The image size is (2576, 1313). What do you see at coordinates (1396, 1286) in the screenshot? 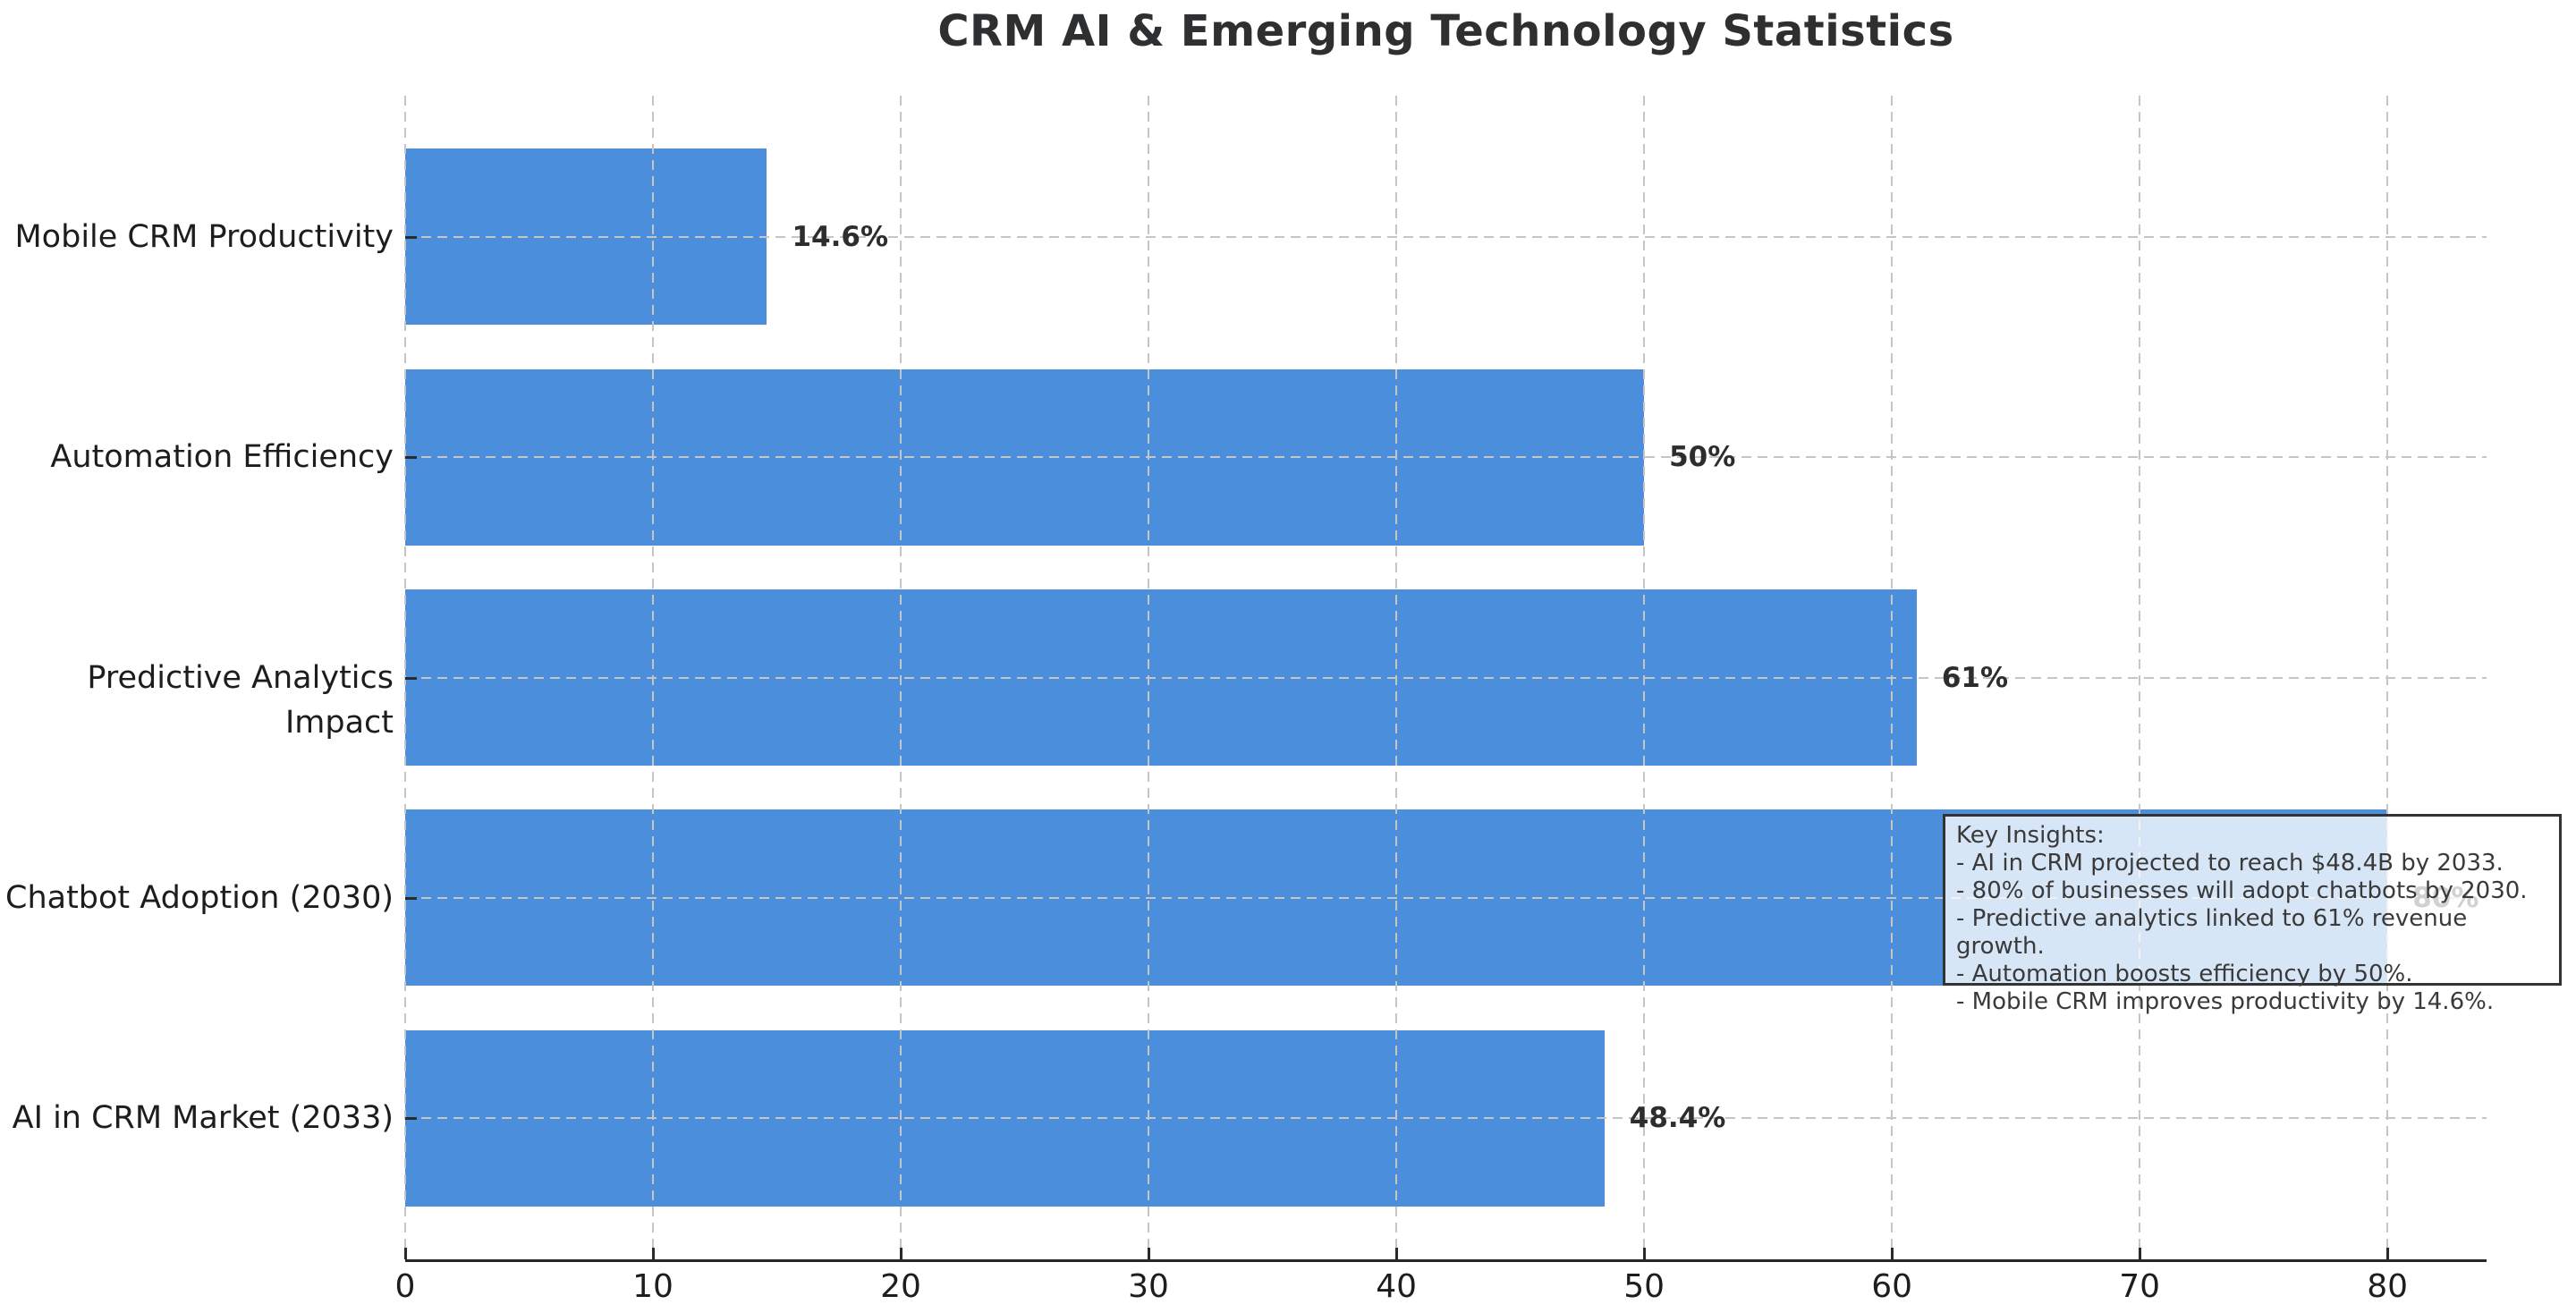
I see `x-tick-label: 40` at bounding box center [1396, 1286].